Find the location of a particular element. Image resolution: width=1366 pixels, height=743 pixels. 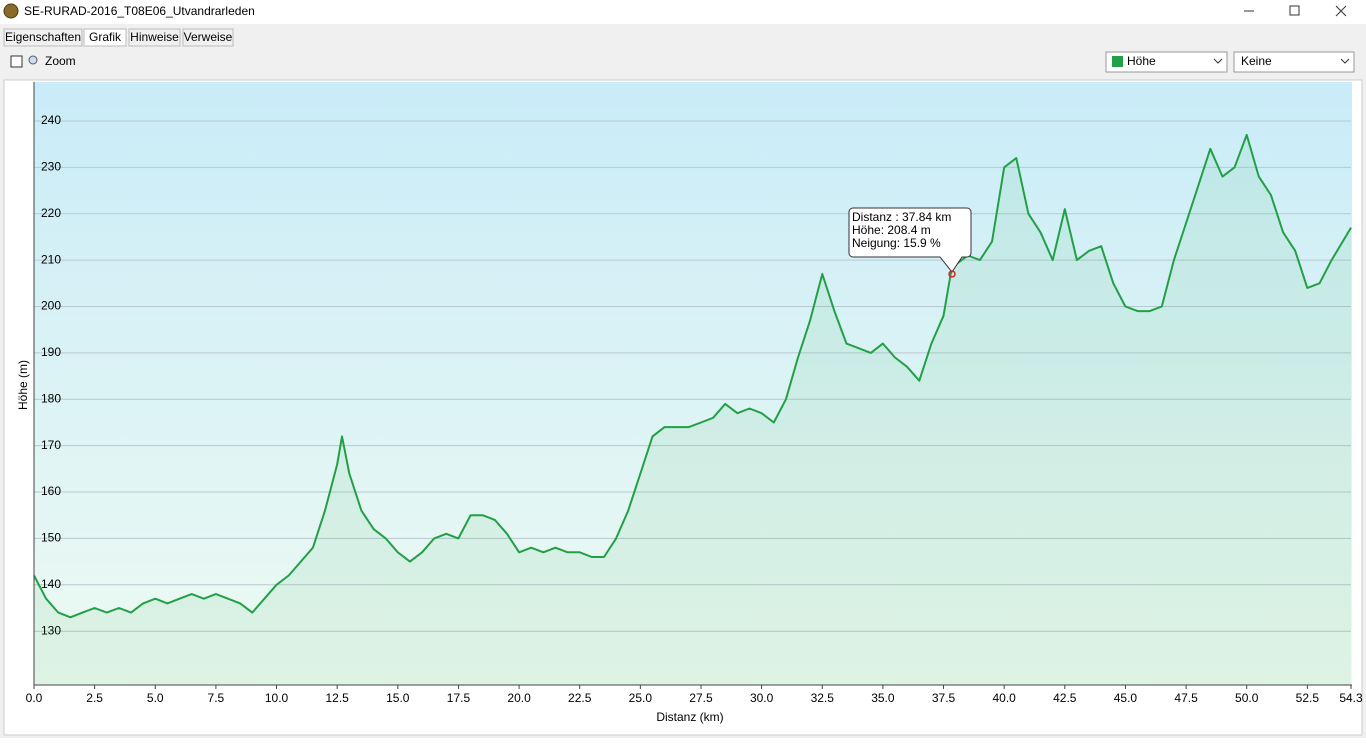

restore is located at coordinates (1294, 10).